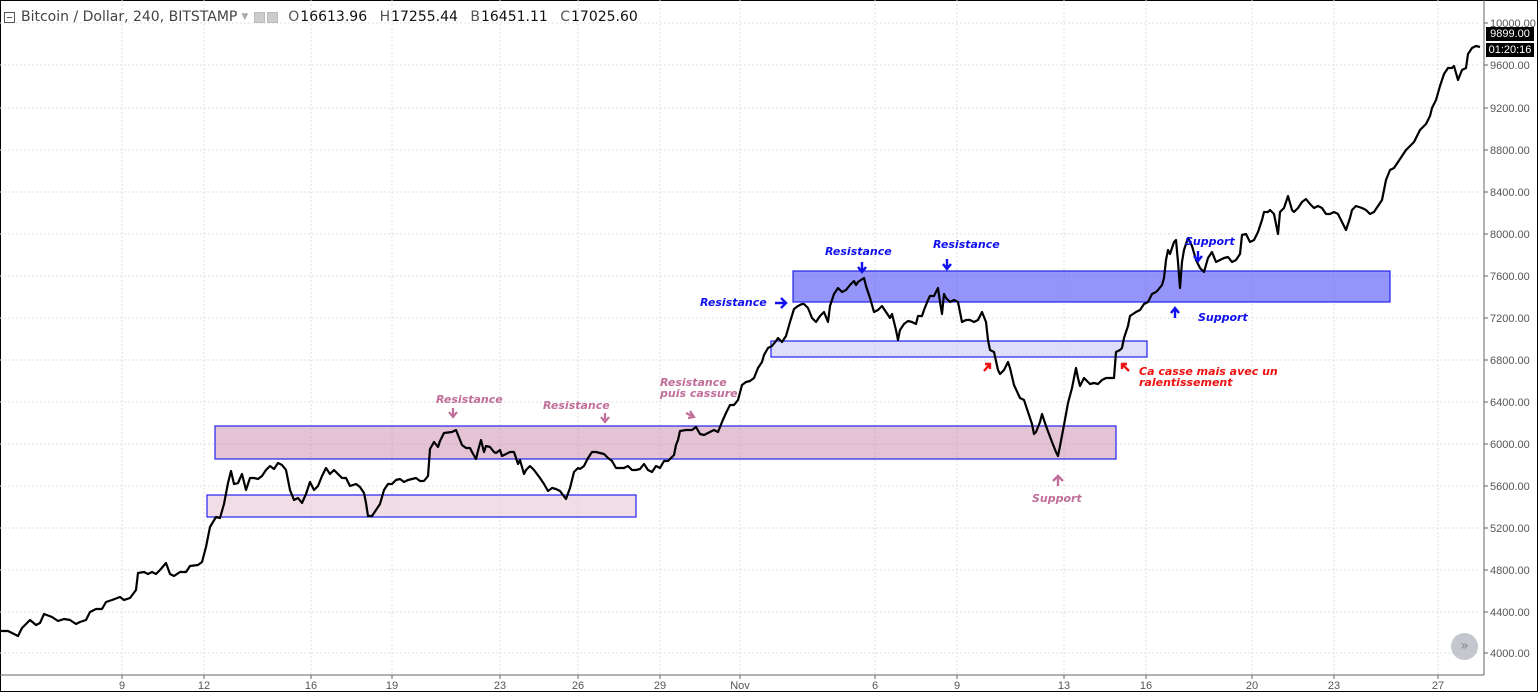  I want to click on annotation-break-2: ralentissement, so click(1186, 382).